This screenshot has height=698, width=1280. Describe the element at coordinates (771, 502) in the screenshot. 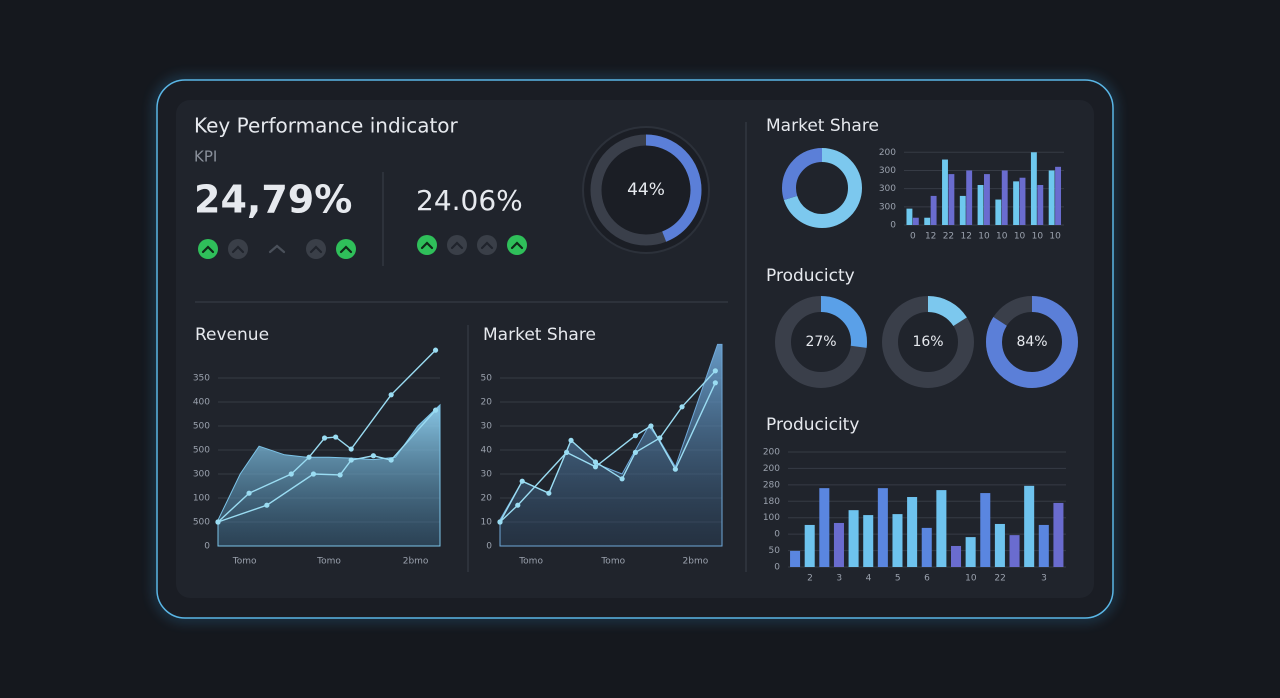

I see `y-tick-label: 180` at that location.